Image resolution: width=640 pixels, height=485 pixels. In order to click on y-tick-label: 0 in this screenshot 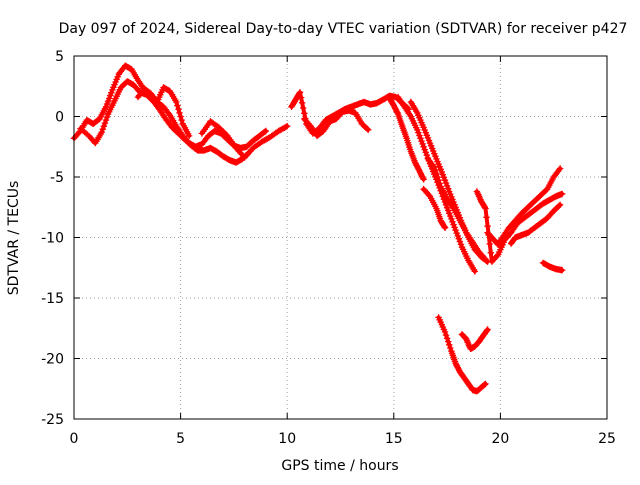, I will do `click(59, 118)`.